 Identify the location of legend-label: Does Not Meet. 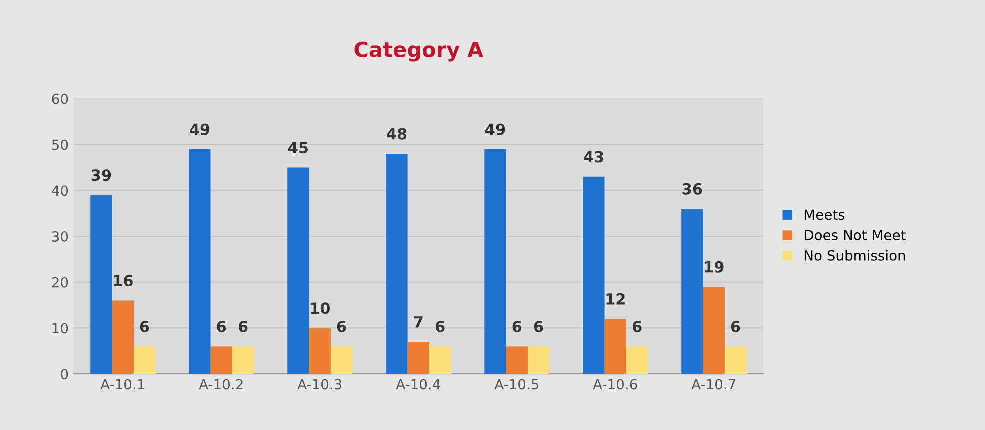
(855, 235).